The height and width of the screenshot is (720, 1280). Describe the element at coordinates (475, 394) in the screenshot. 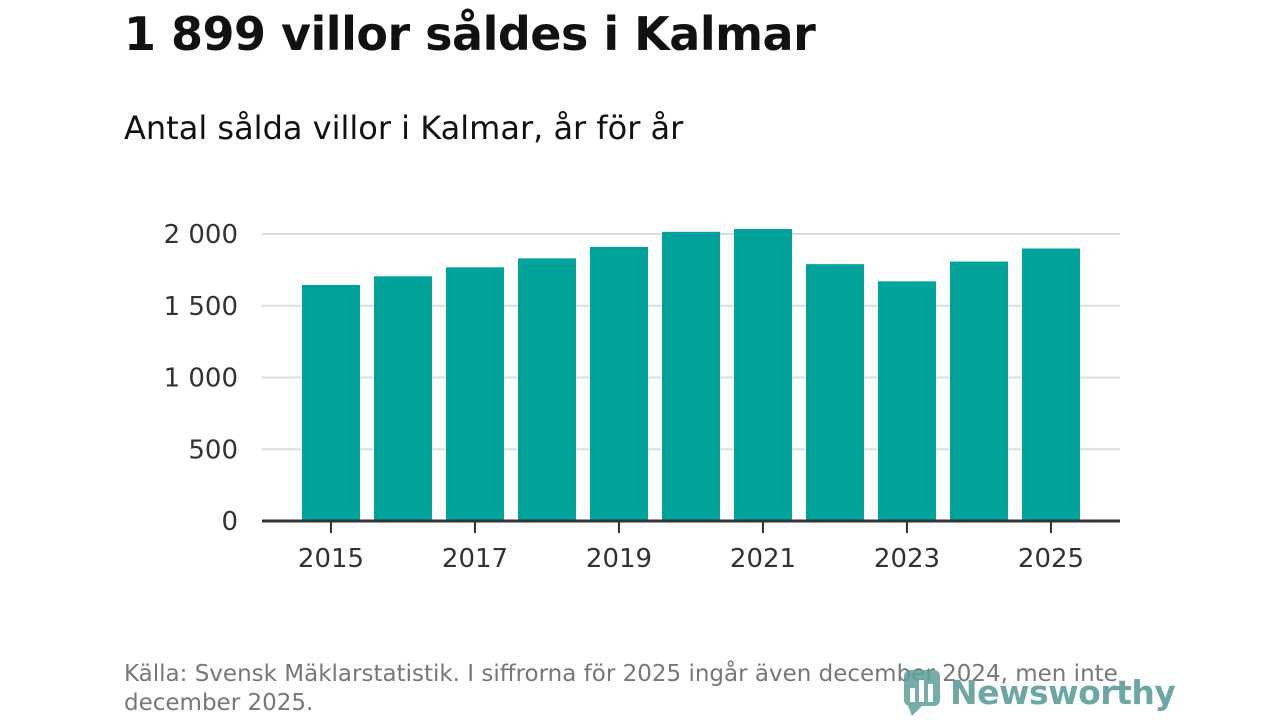

I see `bar-2017` at that location.